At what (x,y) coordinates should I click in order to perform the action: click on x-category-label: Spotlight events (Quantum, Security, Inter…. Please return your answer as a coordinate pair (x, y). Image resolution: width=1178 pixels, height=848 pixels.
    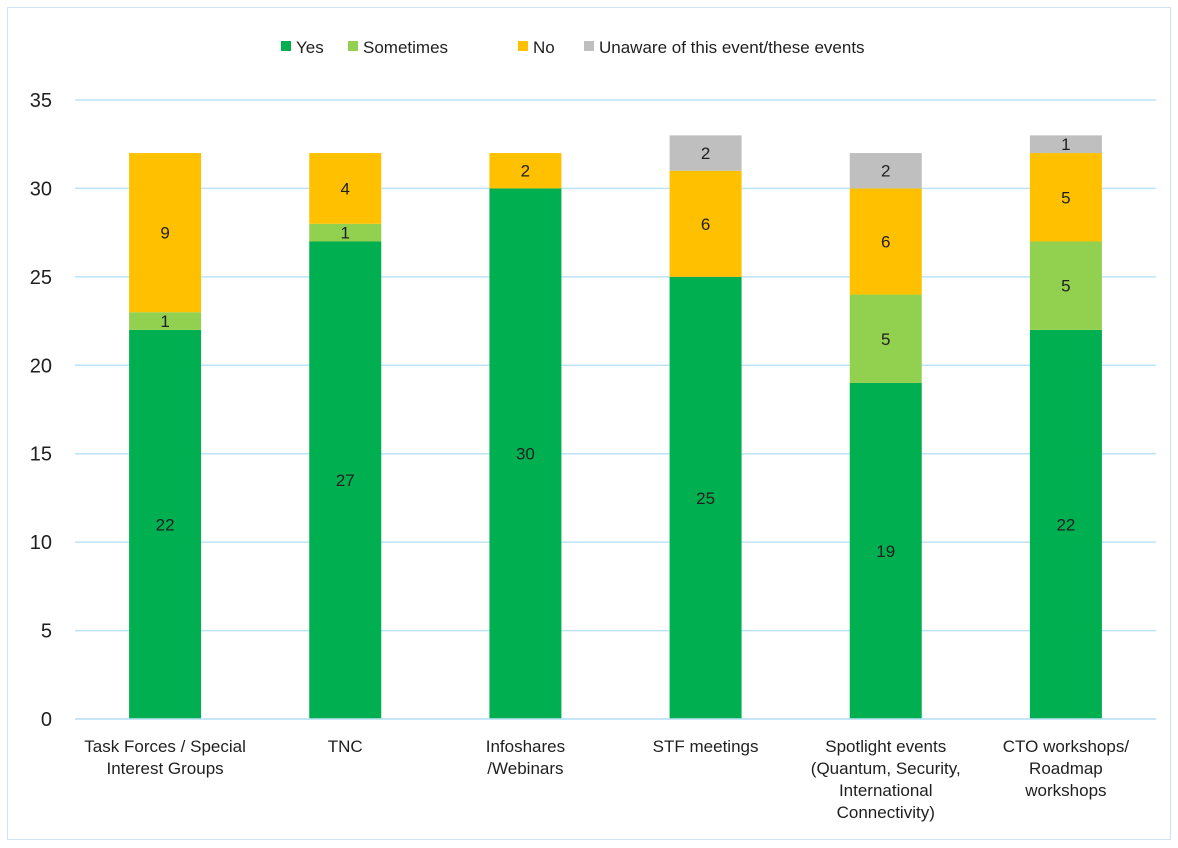
    Looking at the image, I should click on (886, 779).